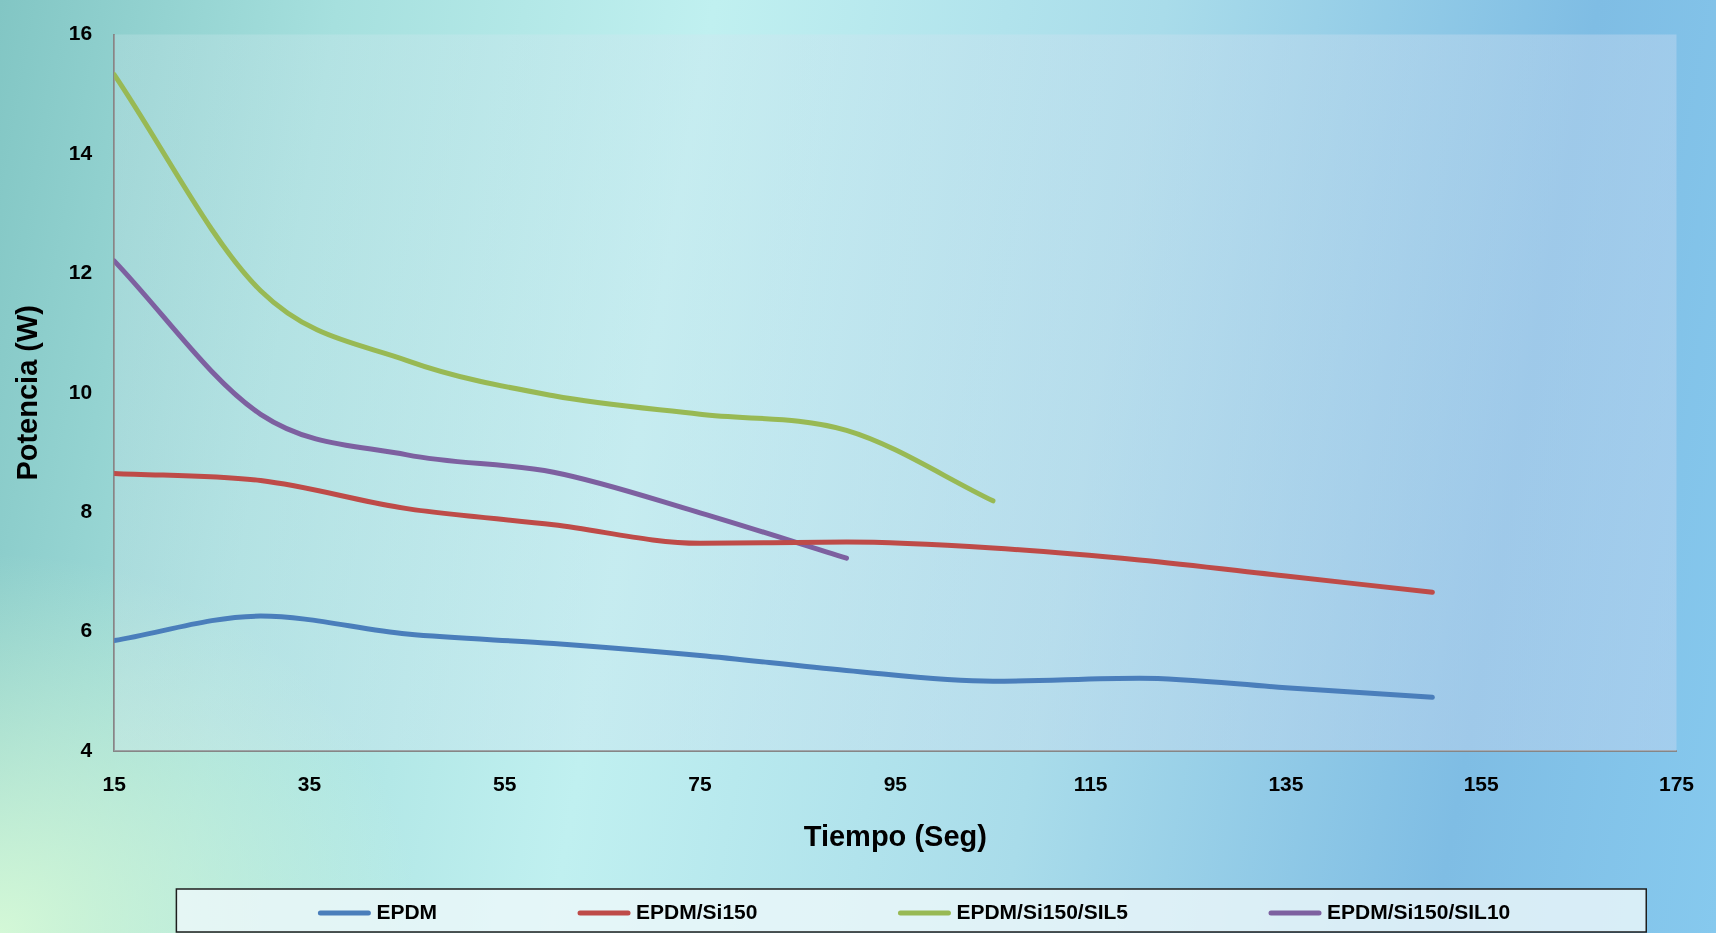  What do you see at coordinates (505, 784) in the screenshot?
I see `x-tick-label: 55` at bounding box center [505, 784].